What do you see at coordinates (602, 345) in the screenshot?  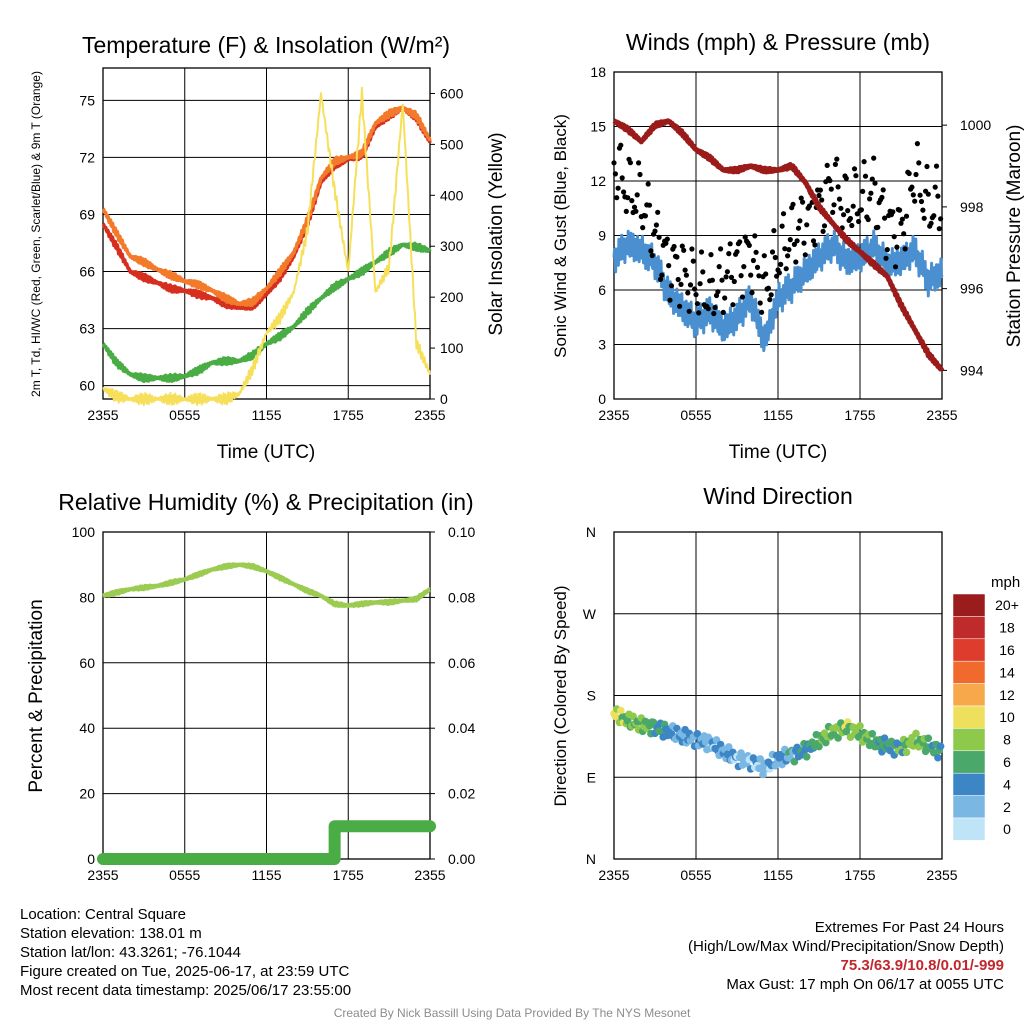 I see `winds-ytick-label: 3` at bounding box center [602, 345].